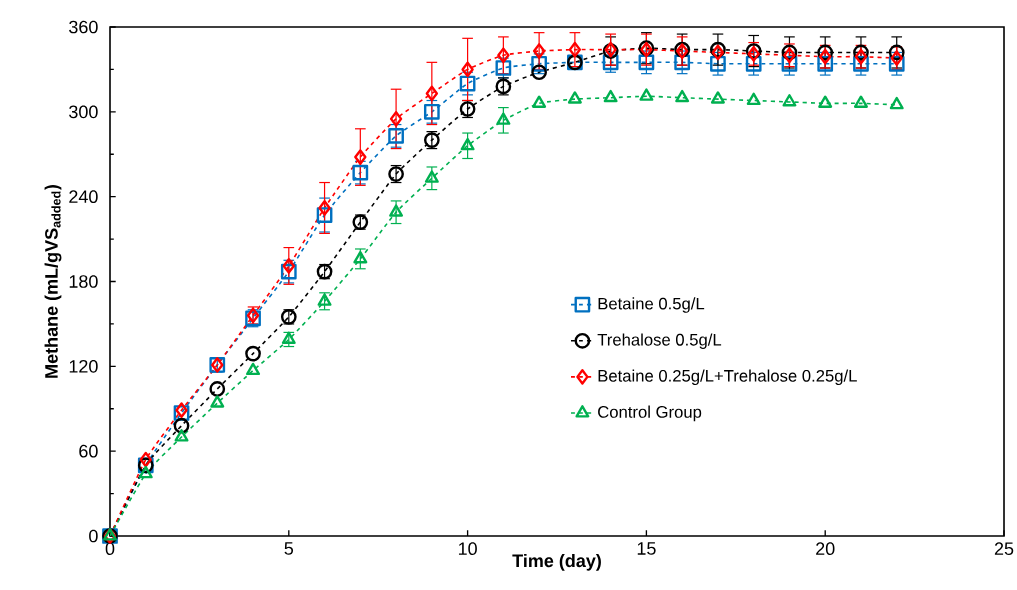 The image size is (1017, 590). What do you see at coordinates (88, 451) in the screenshot?
I see `y-tick-label: 60` at bounding box center [88, 451].